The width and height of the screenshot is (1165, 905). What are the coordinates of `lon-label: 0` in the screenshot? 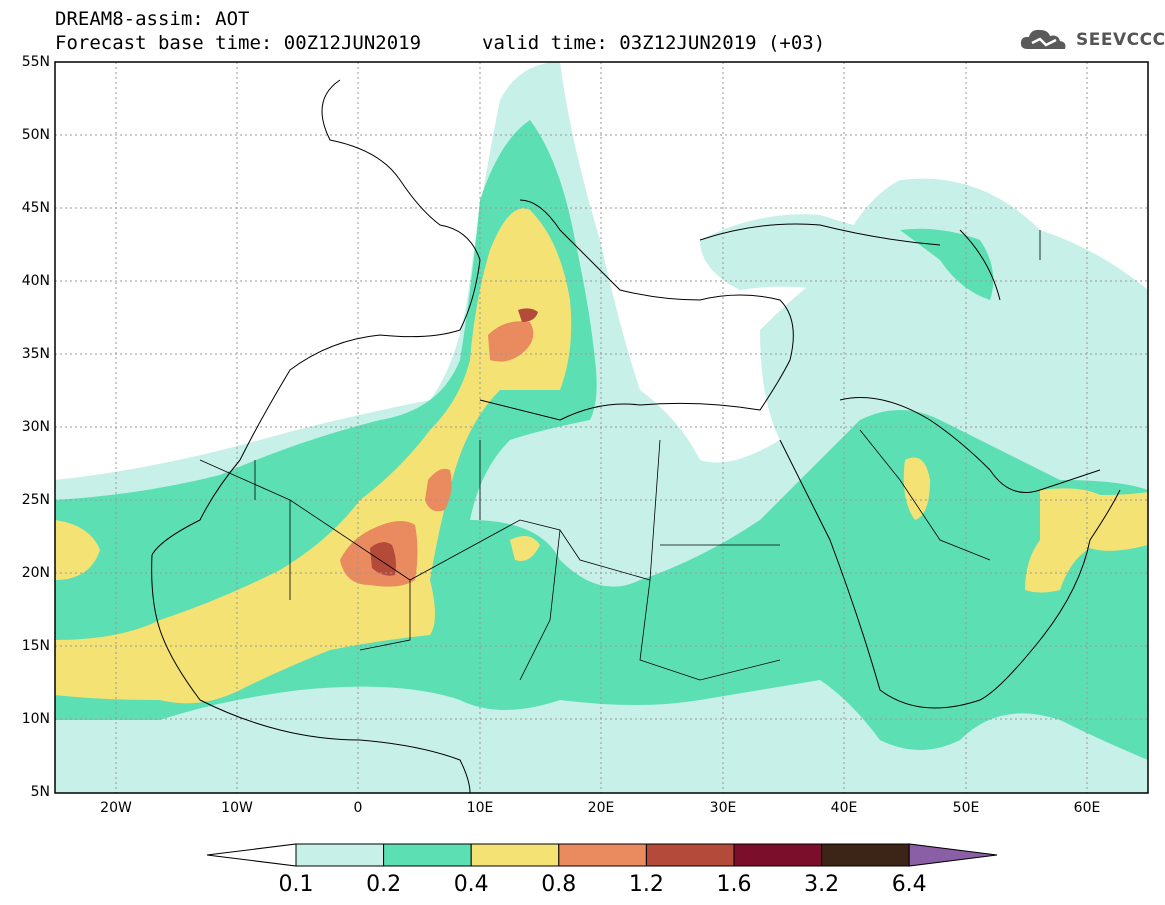 It's located at (358, 808).